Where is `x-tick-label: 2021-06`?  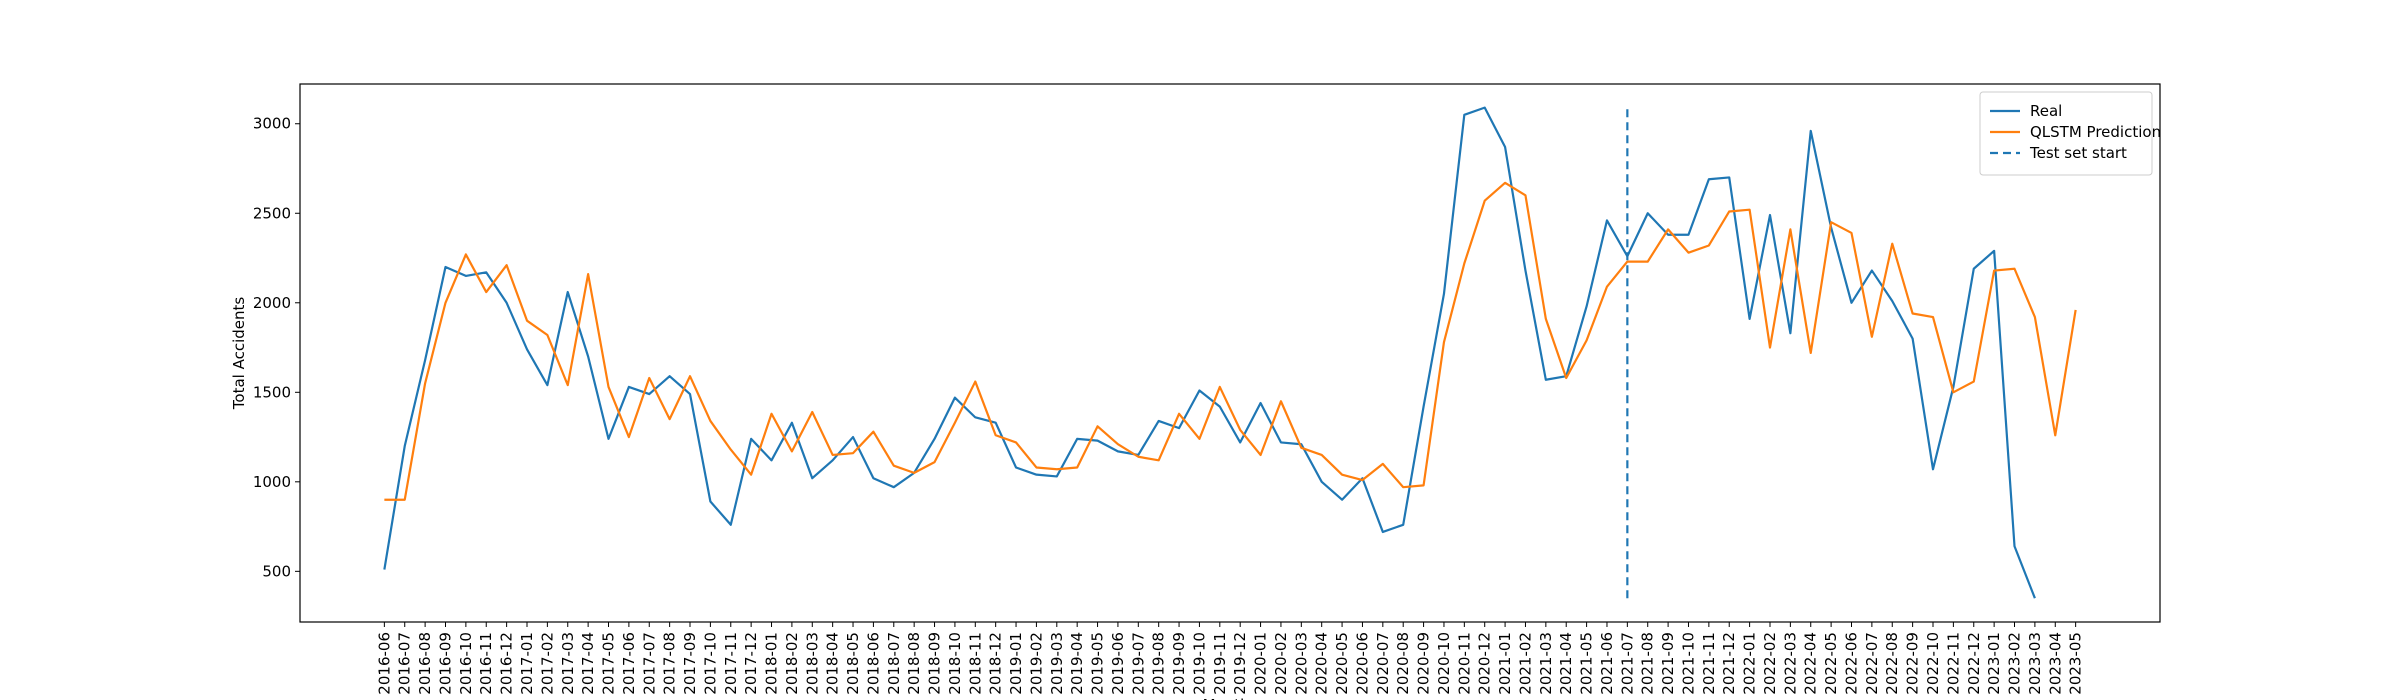 x-tick-label: 2021-06 is located at coordinates (1607, 663).